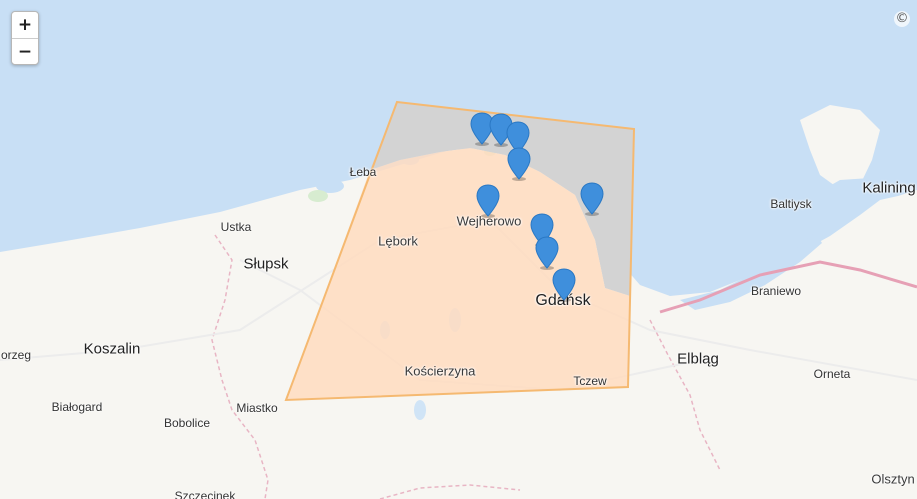 The width and height of the screenshot is (917, 499). What do you see at coordinates (187, 423) in the screenshot?
I see `city-label-bobolice: Bobolice` at bounding box center [187, 423].